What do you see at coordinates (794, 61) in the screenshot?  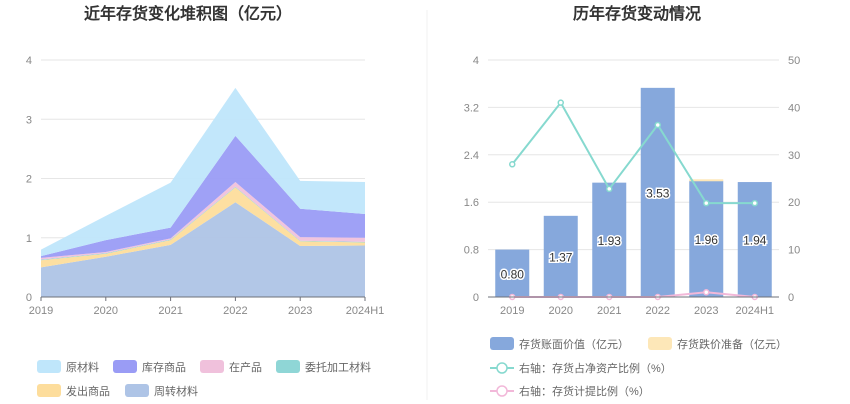 I see `y2-tick-label: 50` at bounding box center [794, 61].